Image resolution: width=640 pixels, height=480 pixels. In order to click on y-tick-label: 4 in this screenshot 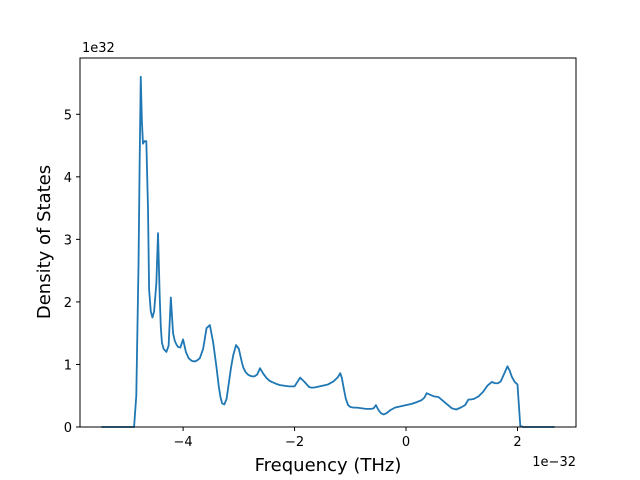, I will do `click(68, 178)`.